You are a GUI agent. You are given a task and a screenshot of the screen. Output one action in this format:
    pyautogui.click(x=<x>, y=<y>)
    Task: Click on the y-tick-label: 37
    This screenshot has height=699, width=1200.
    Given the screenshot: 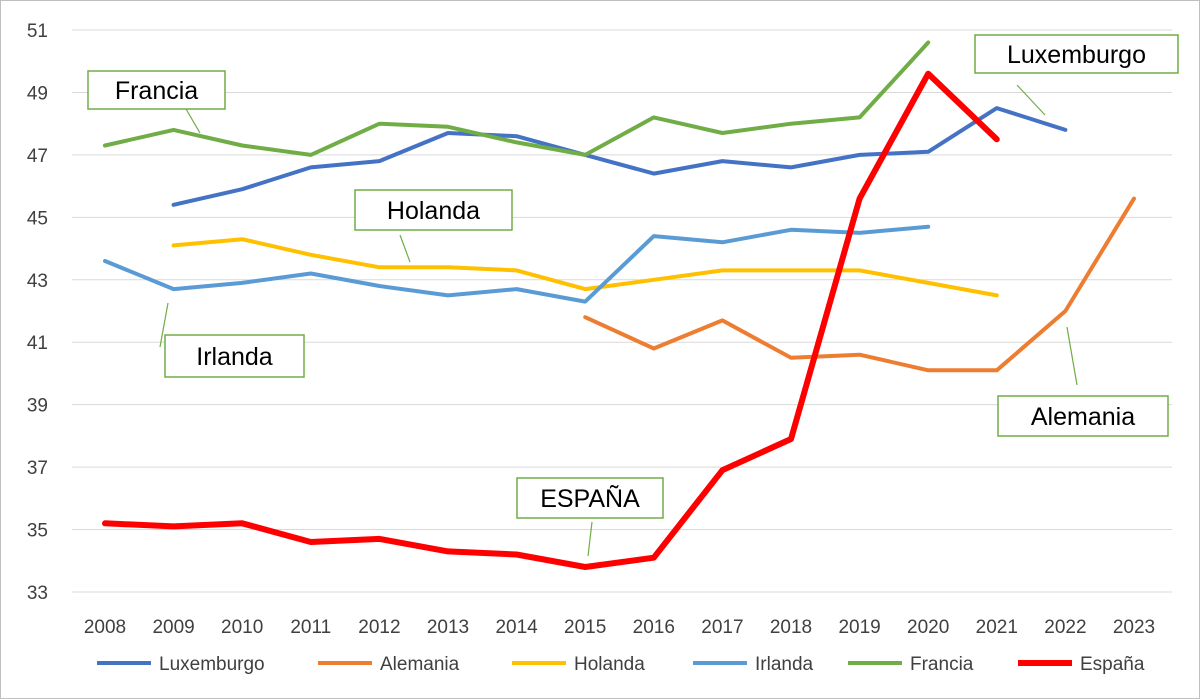 What is the action you would take?
    pyautogui.click(x=37, y=468)
    